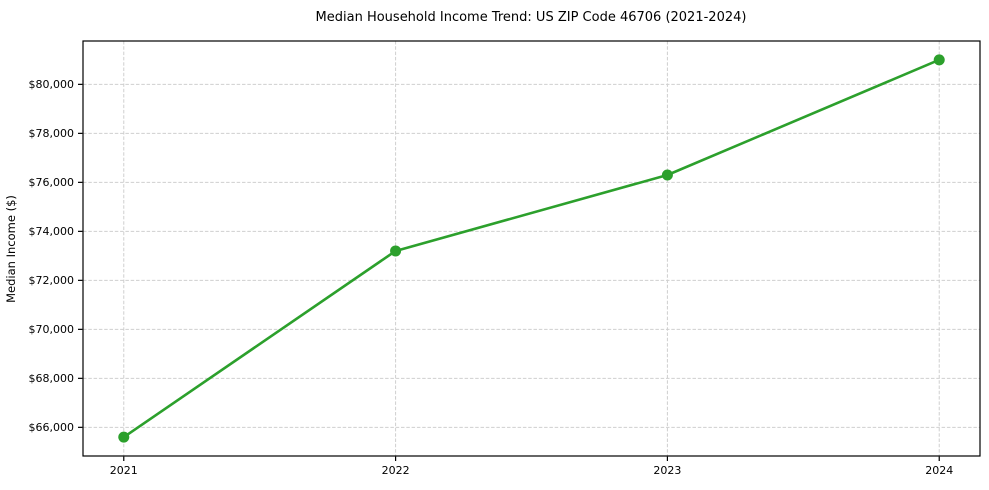 The height and width of the screenshot is (490, 989). Describe the element at coordinates (939, 470) in the screenshot. I see `x-tick-label: 2024` at that location.